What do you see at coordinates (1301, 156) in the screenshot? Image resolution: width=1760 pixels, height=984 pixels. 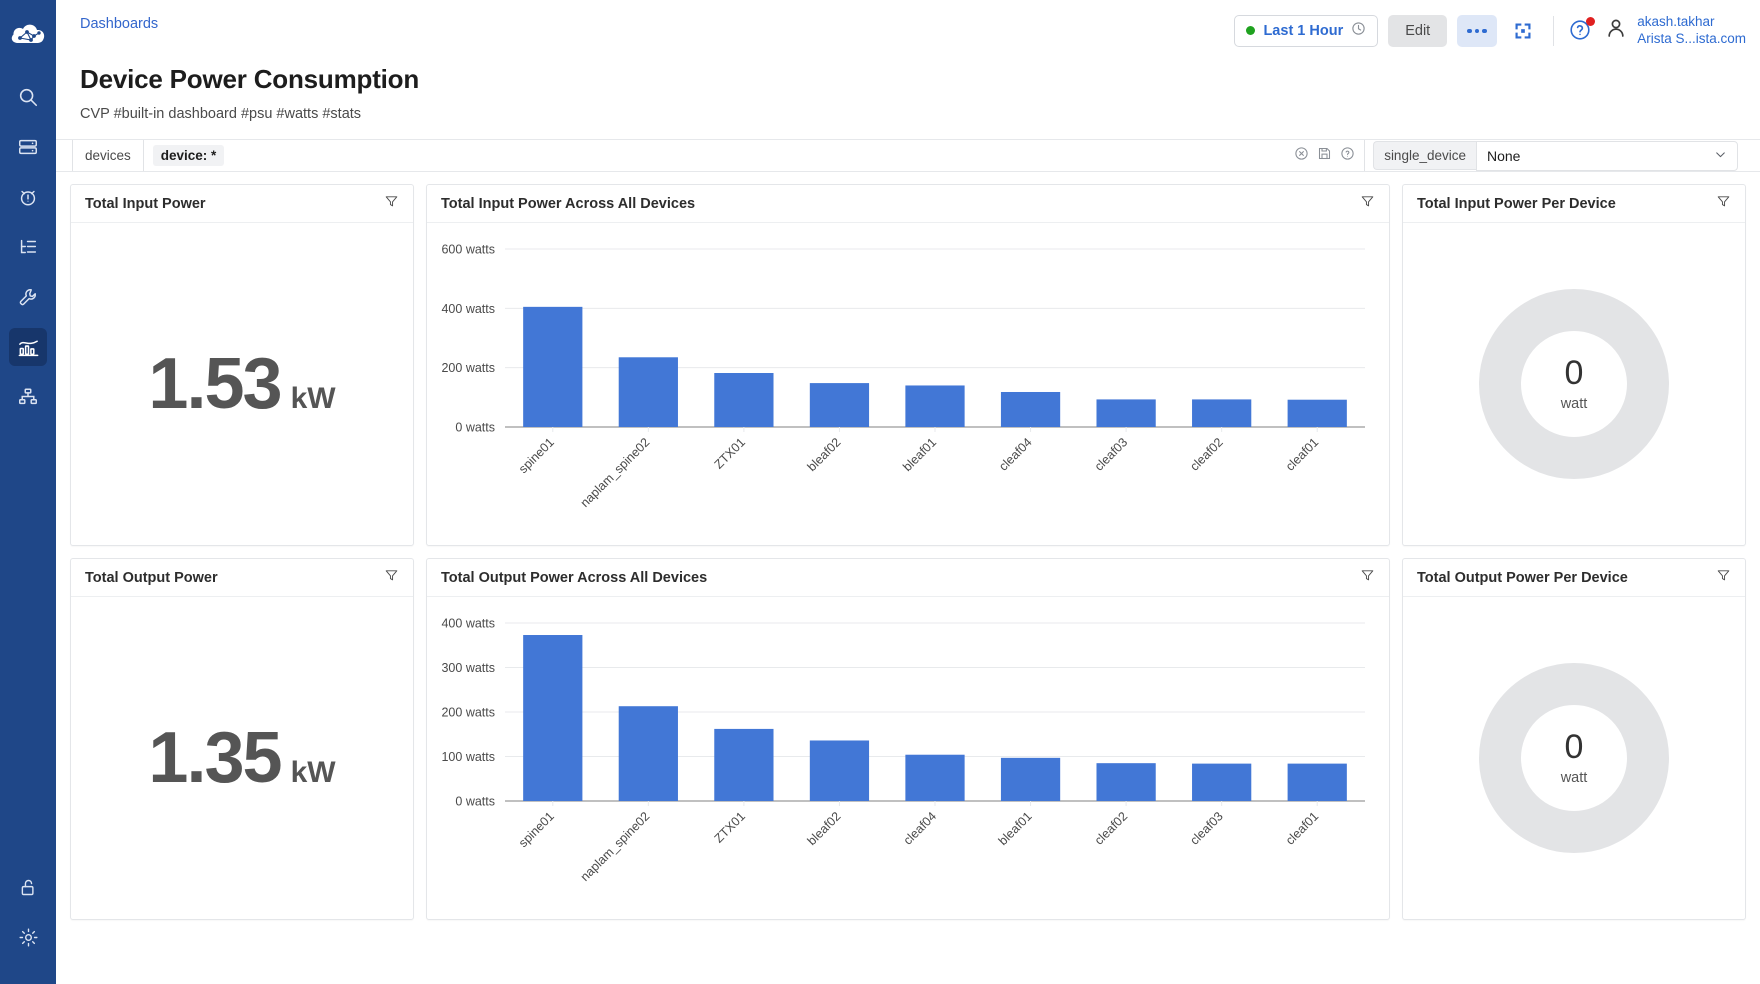 I see `clear-circle-icon` at bounding box center [1301, 156].